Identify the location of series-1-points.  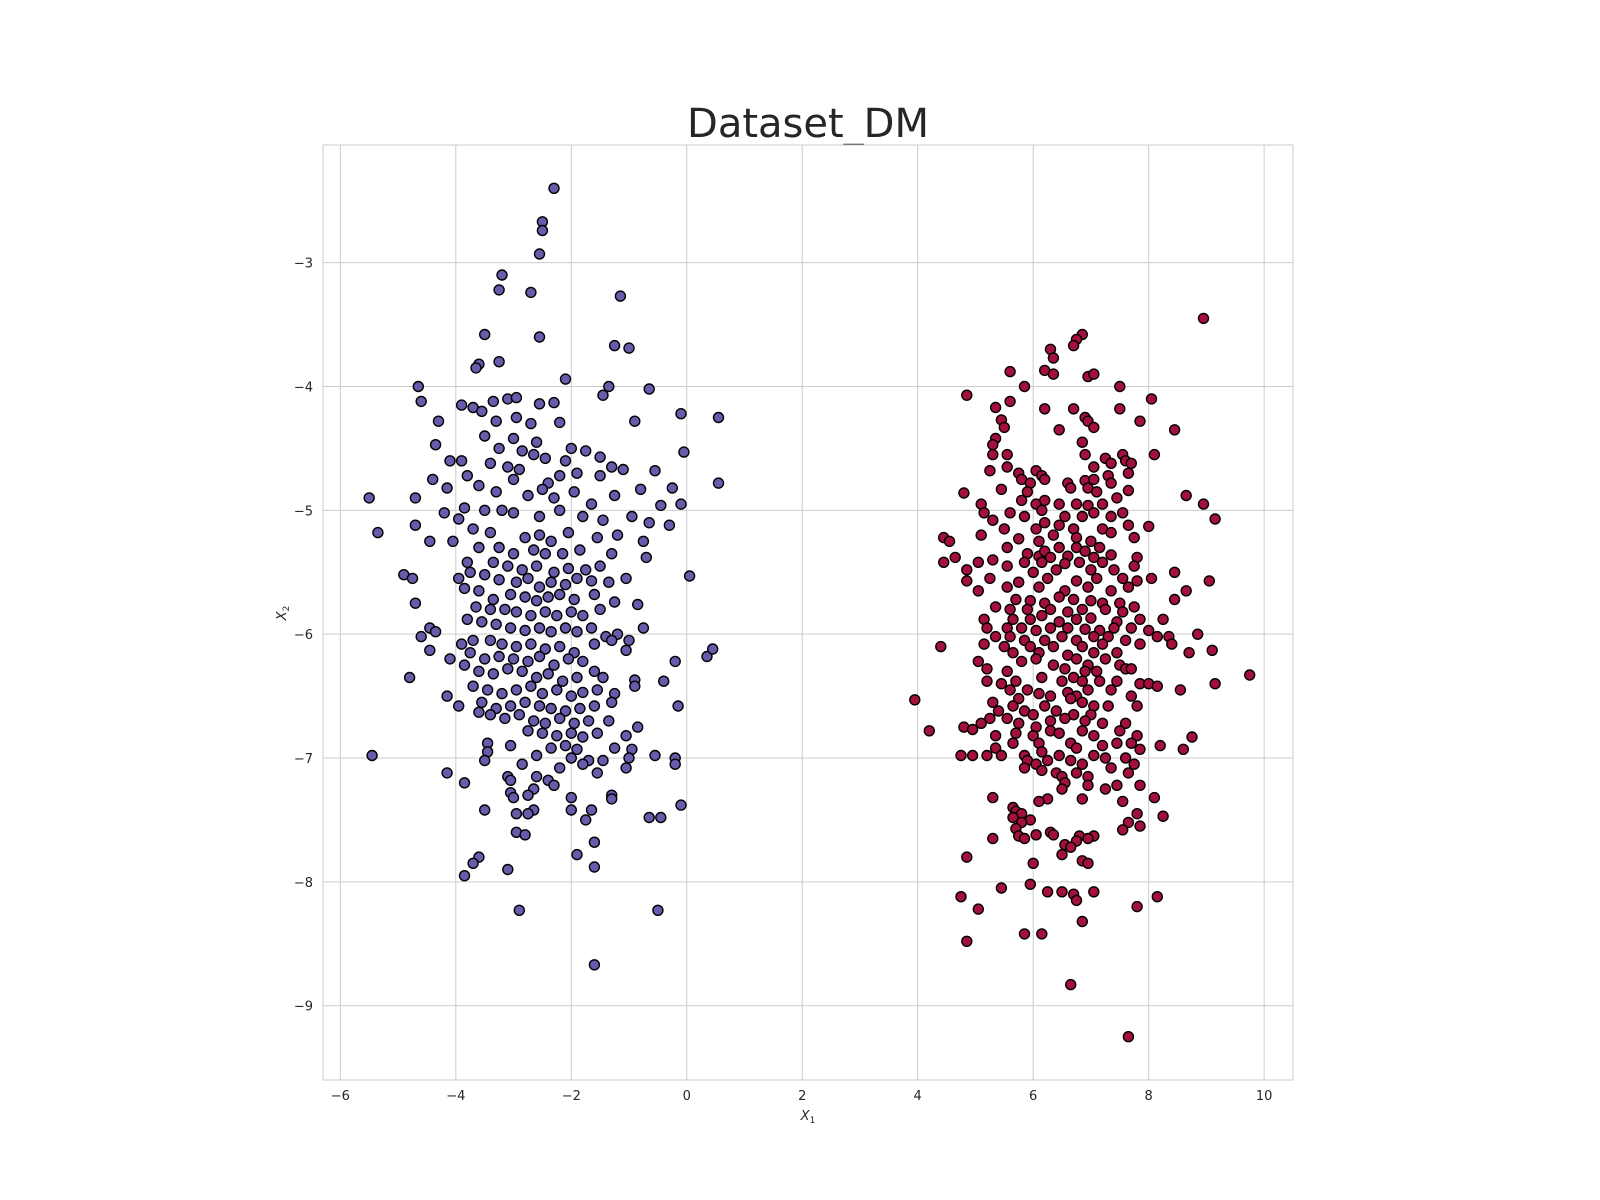
(1082, 677).